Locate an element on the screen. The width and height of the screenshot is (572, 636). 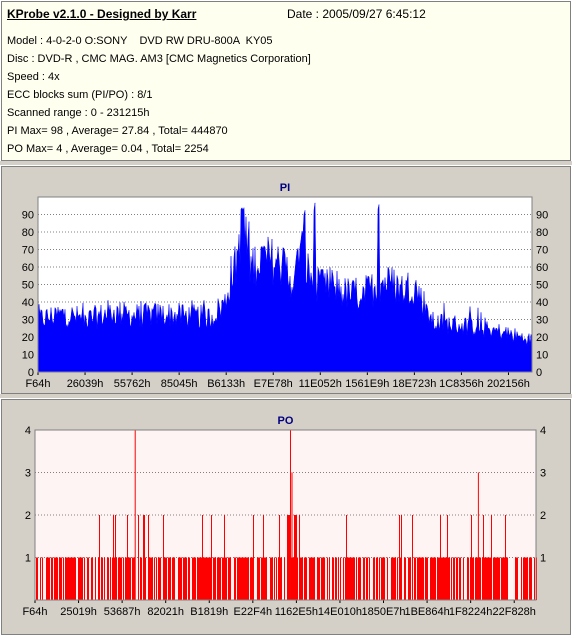
x-tick-label: 202156h is located at coordinates (508, 384).